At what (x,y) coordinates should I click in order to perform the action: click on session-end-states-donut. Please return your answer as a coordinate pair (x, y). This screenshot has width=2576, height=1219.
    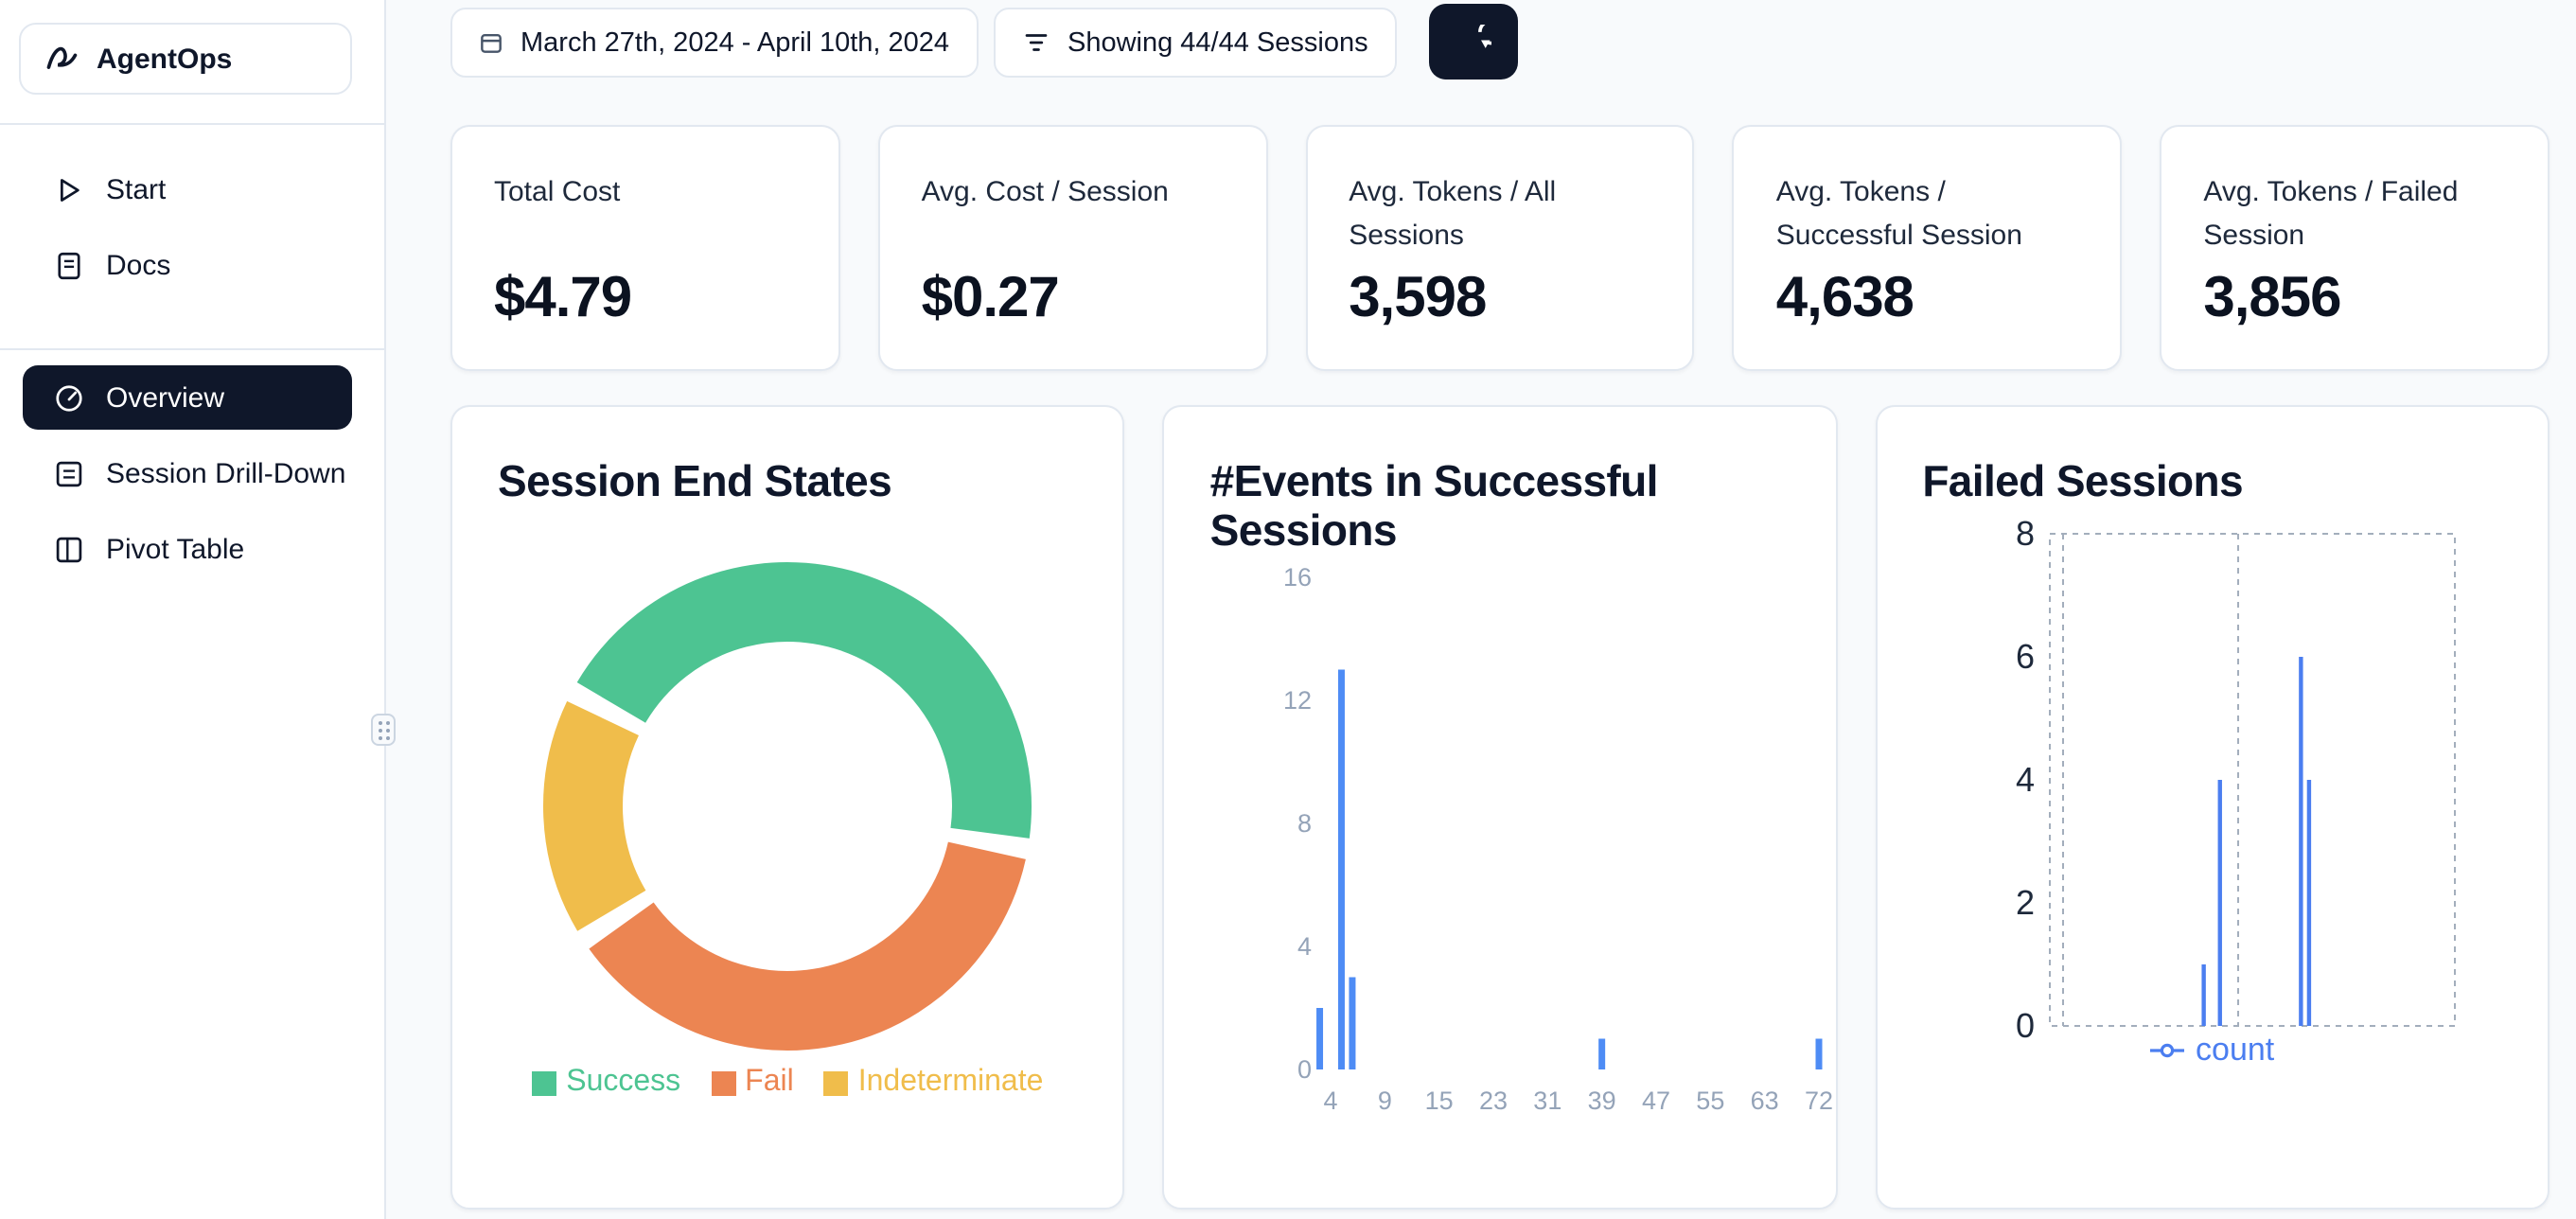
    Looking at the image, I should click on (787, 806).